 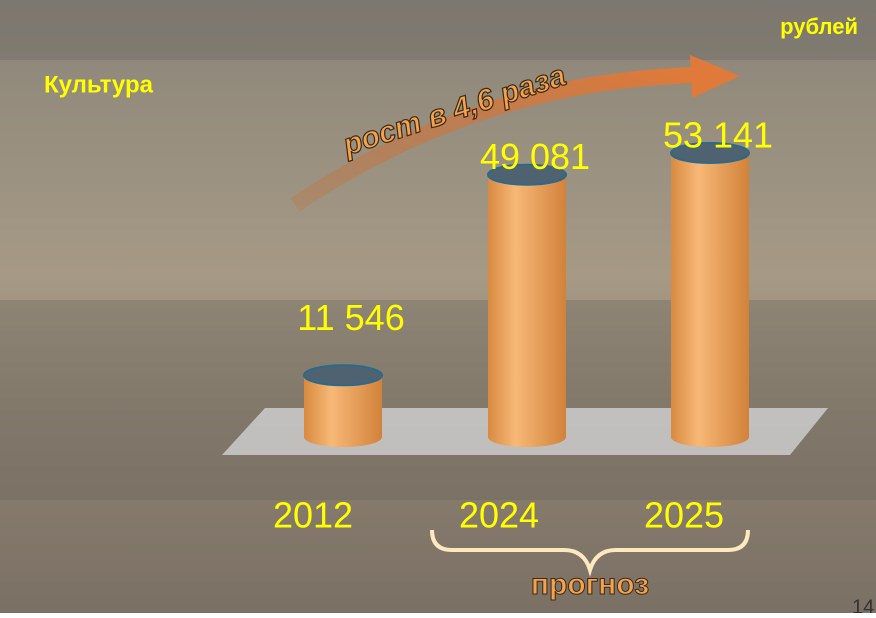 What do you see at coordinates (863, 604) in the screenshot?
I see `page-number: 14` at bounding box center [863, 604].